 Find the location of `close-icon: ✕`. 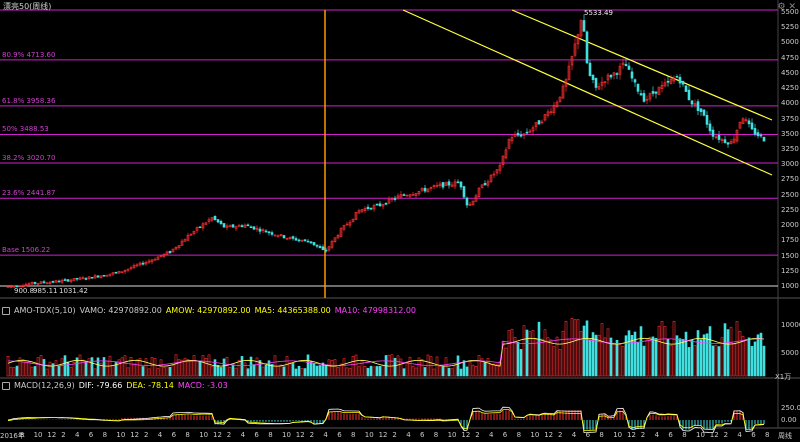

close-icon: ✕ is located at coordinates (792, 7).